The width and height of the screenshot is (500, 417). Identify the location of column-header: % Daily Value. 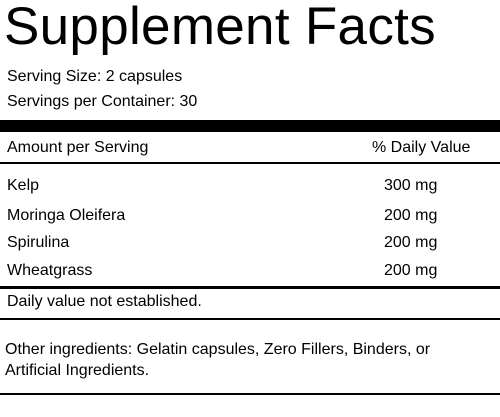
(421, 147).